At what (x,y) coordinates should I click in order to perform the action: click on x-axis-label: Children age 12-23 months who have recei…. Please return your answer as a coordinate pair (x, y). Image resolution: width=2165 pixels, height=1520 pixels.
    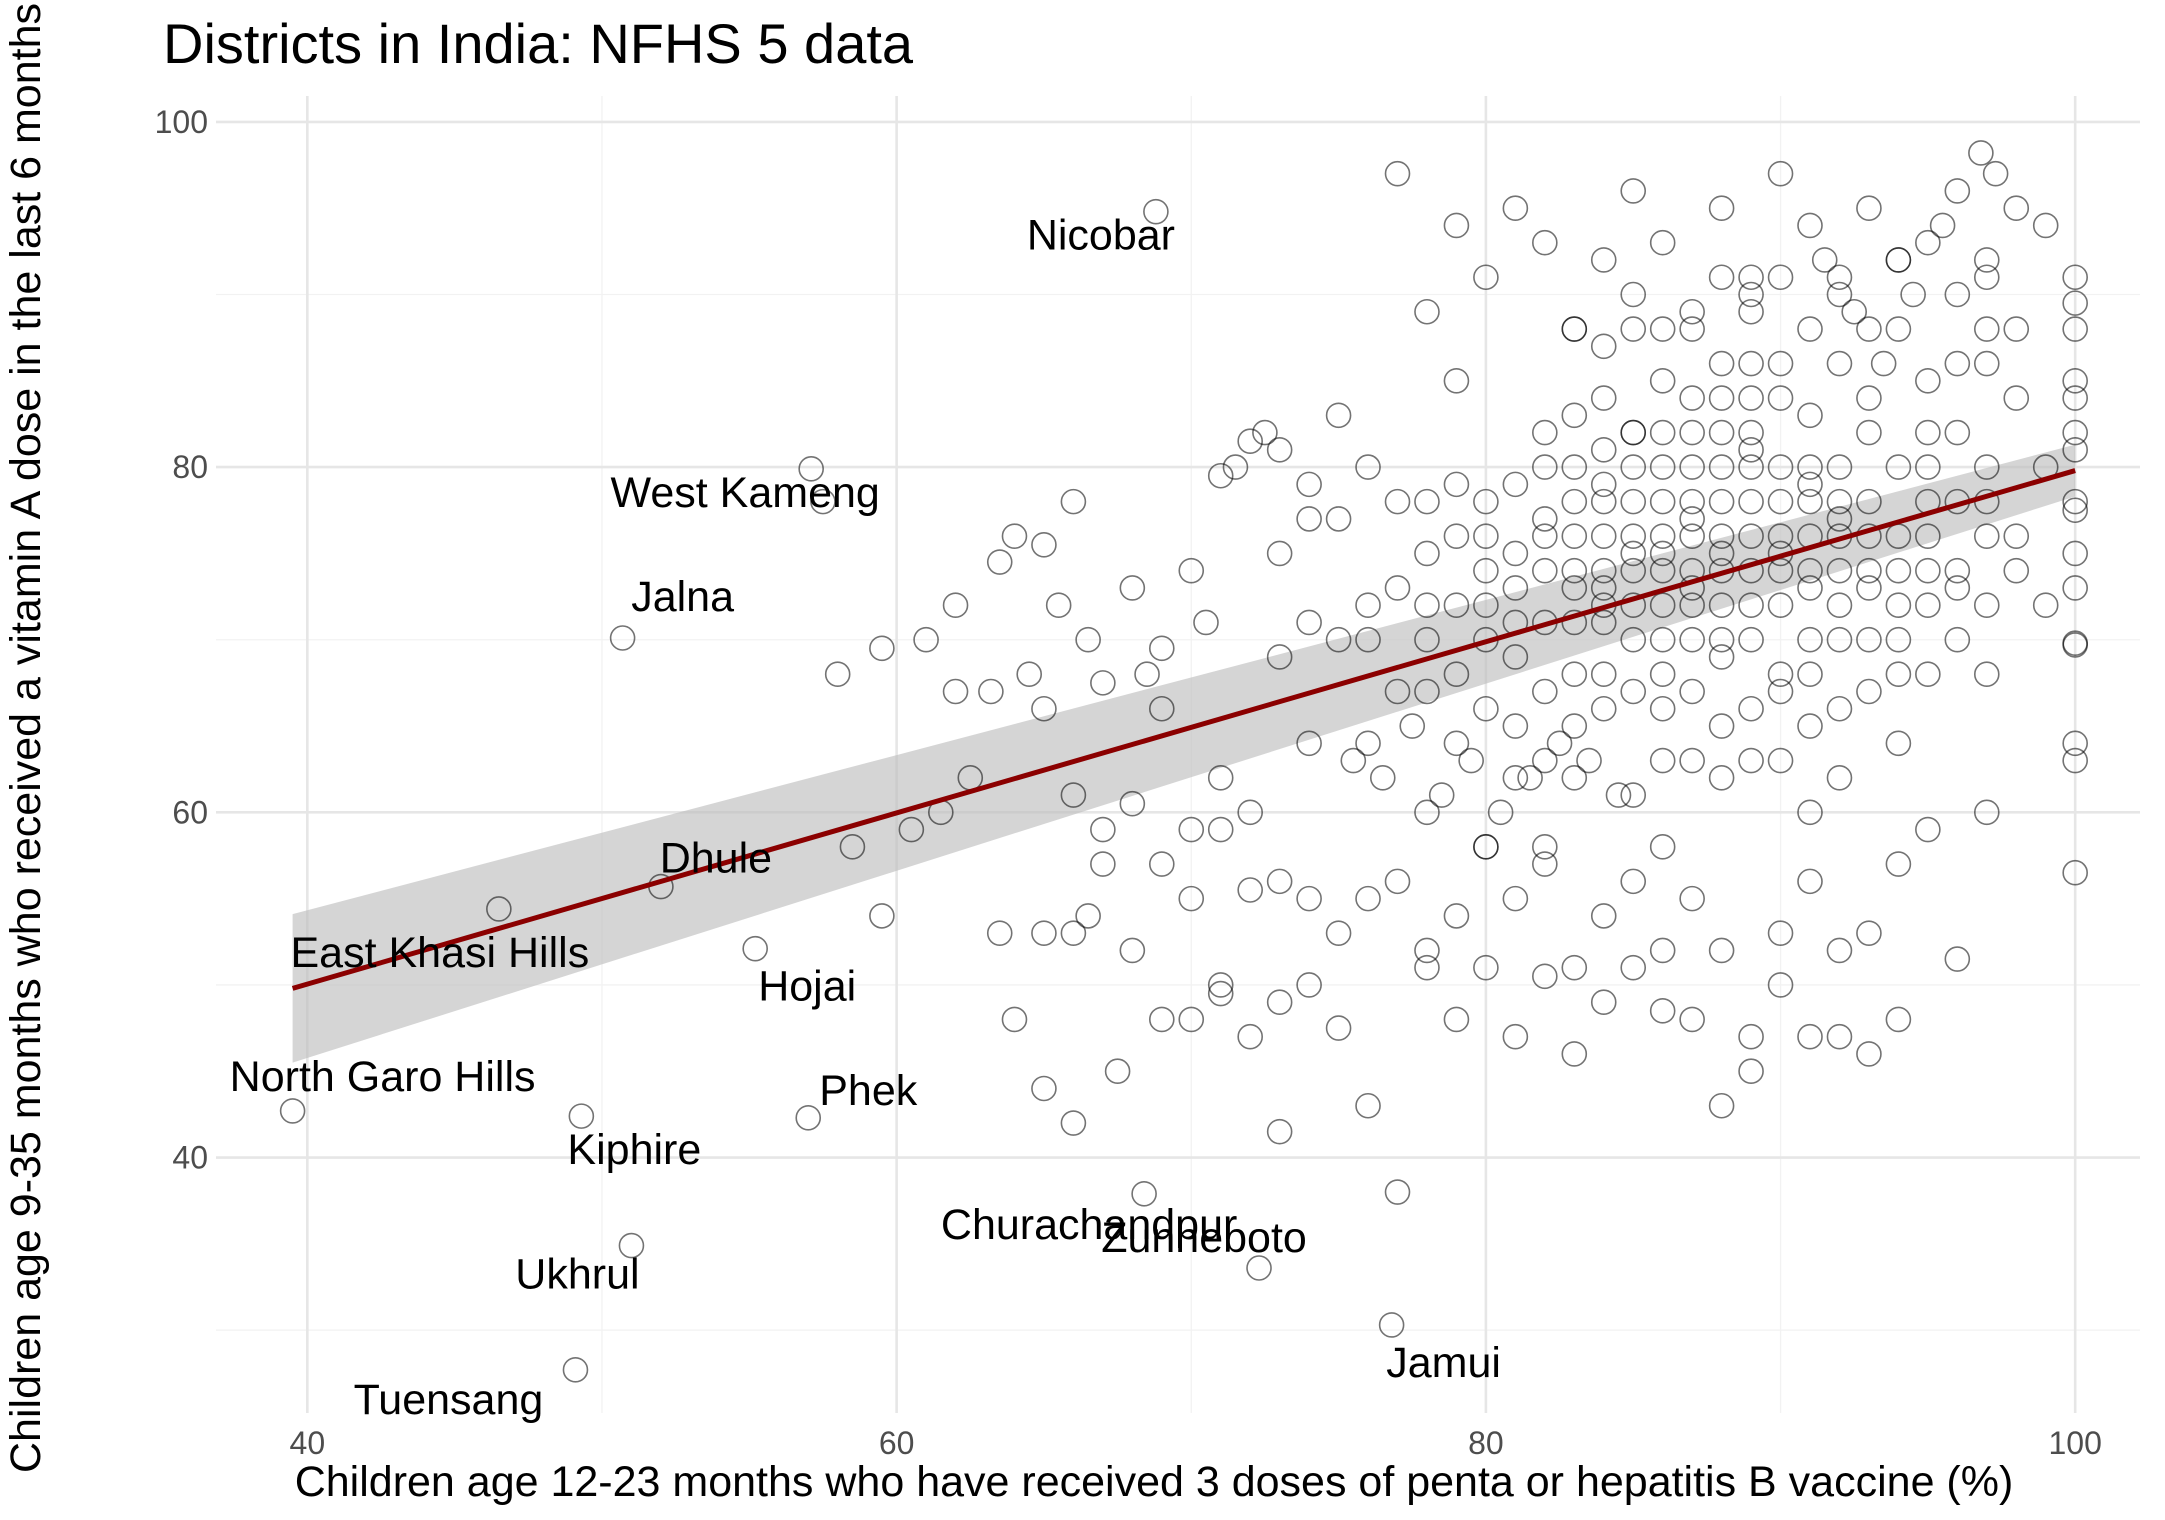
    Looking at the image, I should click on (1154, 1482).